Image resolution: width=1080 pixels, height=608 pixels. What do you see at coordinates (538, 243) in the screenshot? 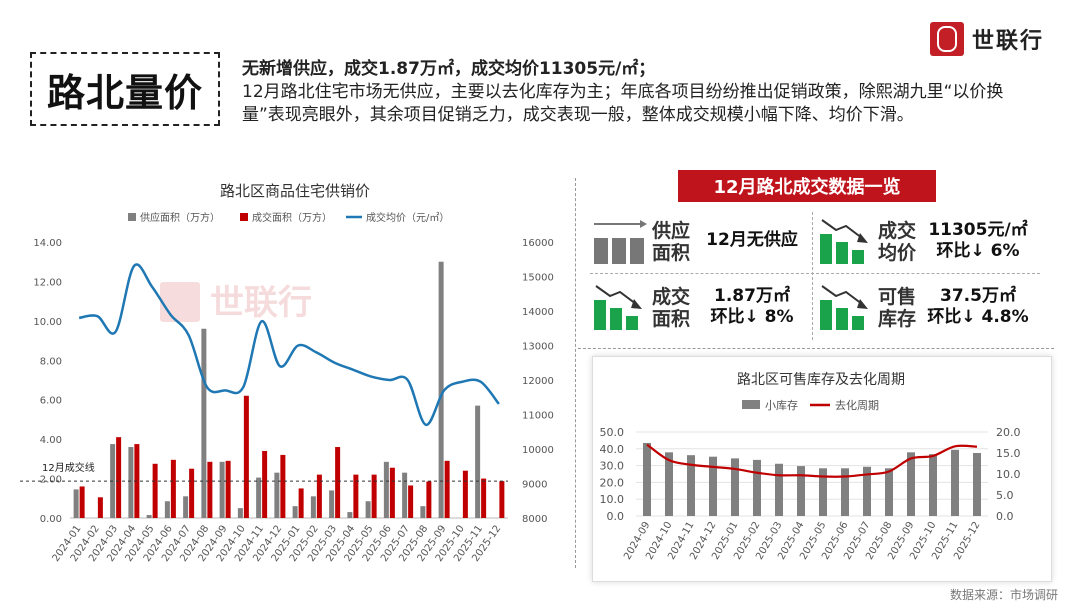
I see `right-axis-tick: 16000` at bounding box center [538, 243].